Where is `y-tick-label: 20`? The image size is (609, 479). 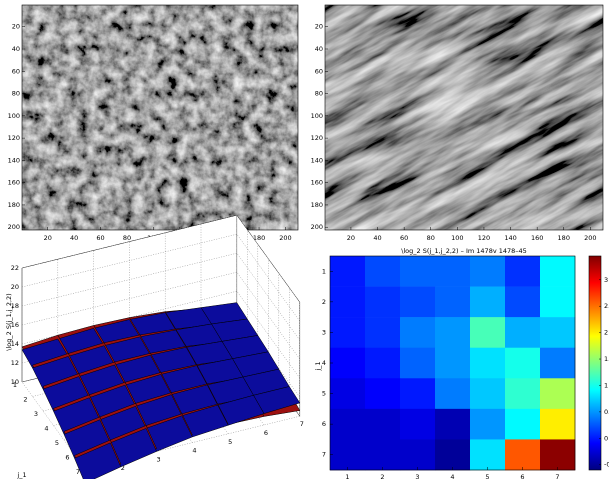
y-tick-label: 20 is located at coordinates (319, 27).